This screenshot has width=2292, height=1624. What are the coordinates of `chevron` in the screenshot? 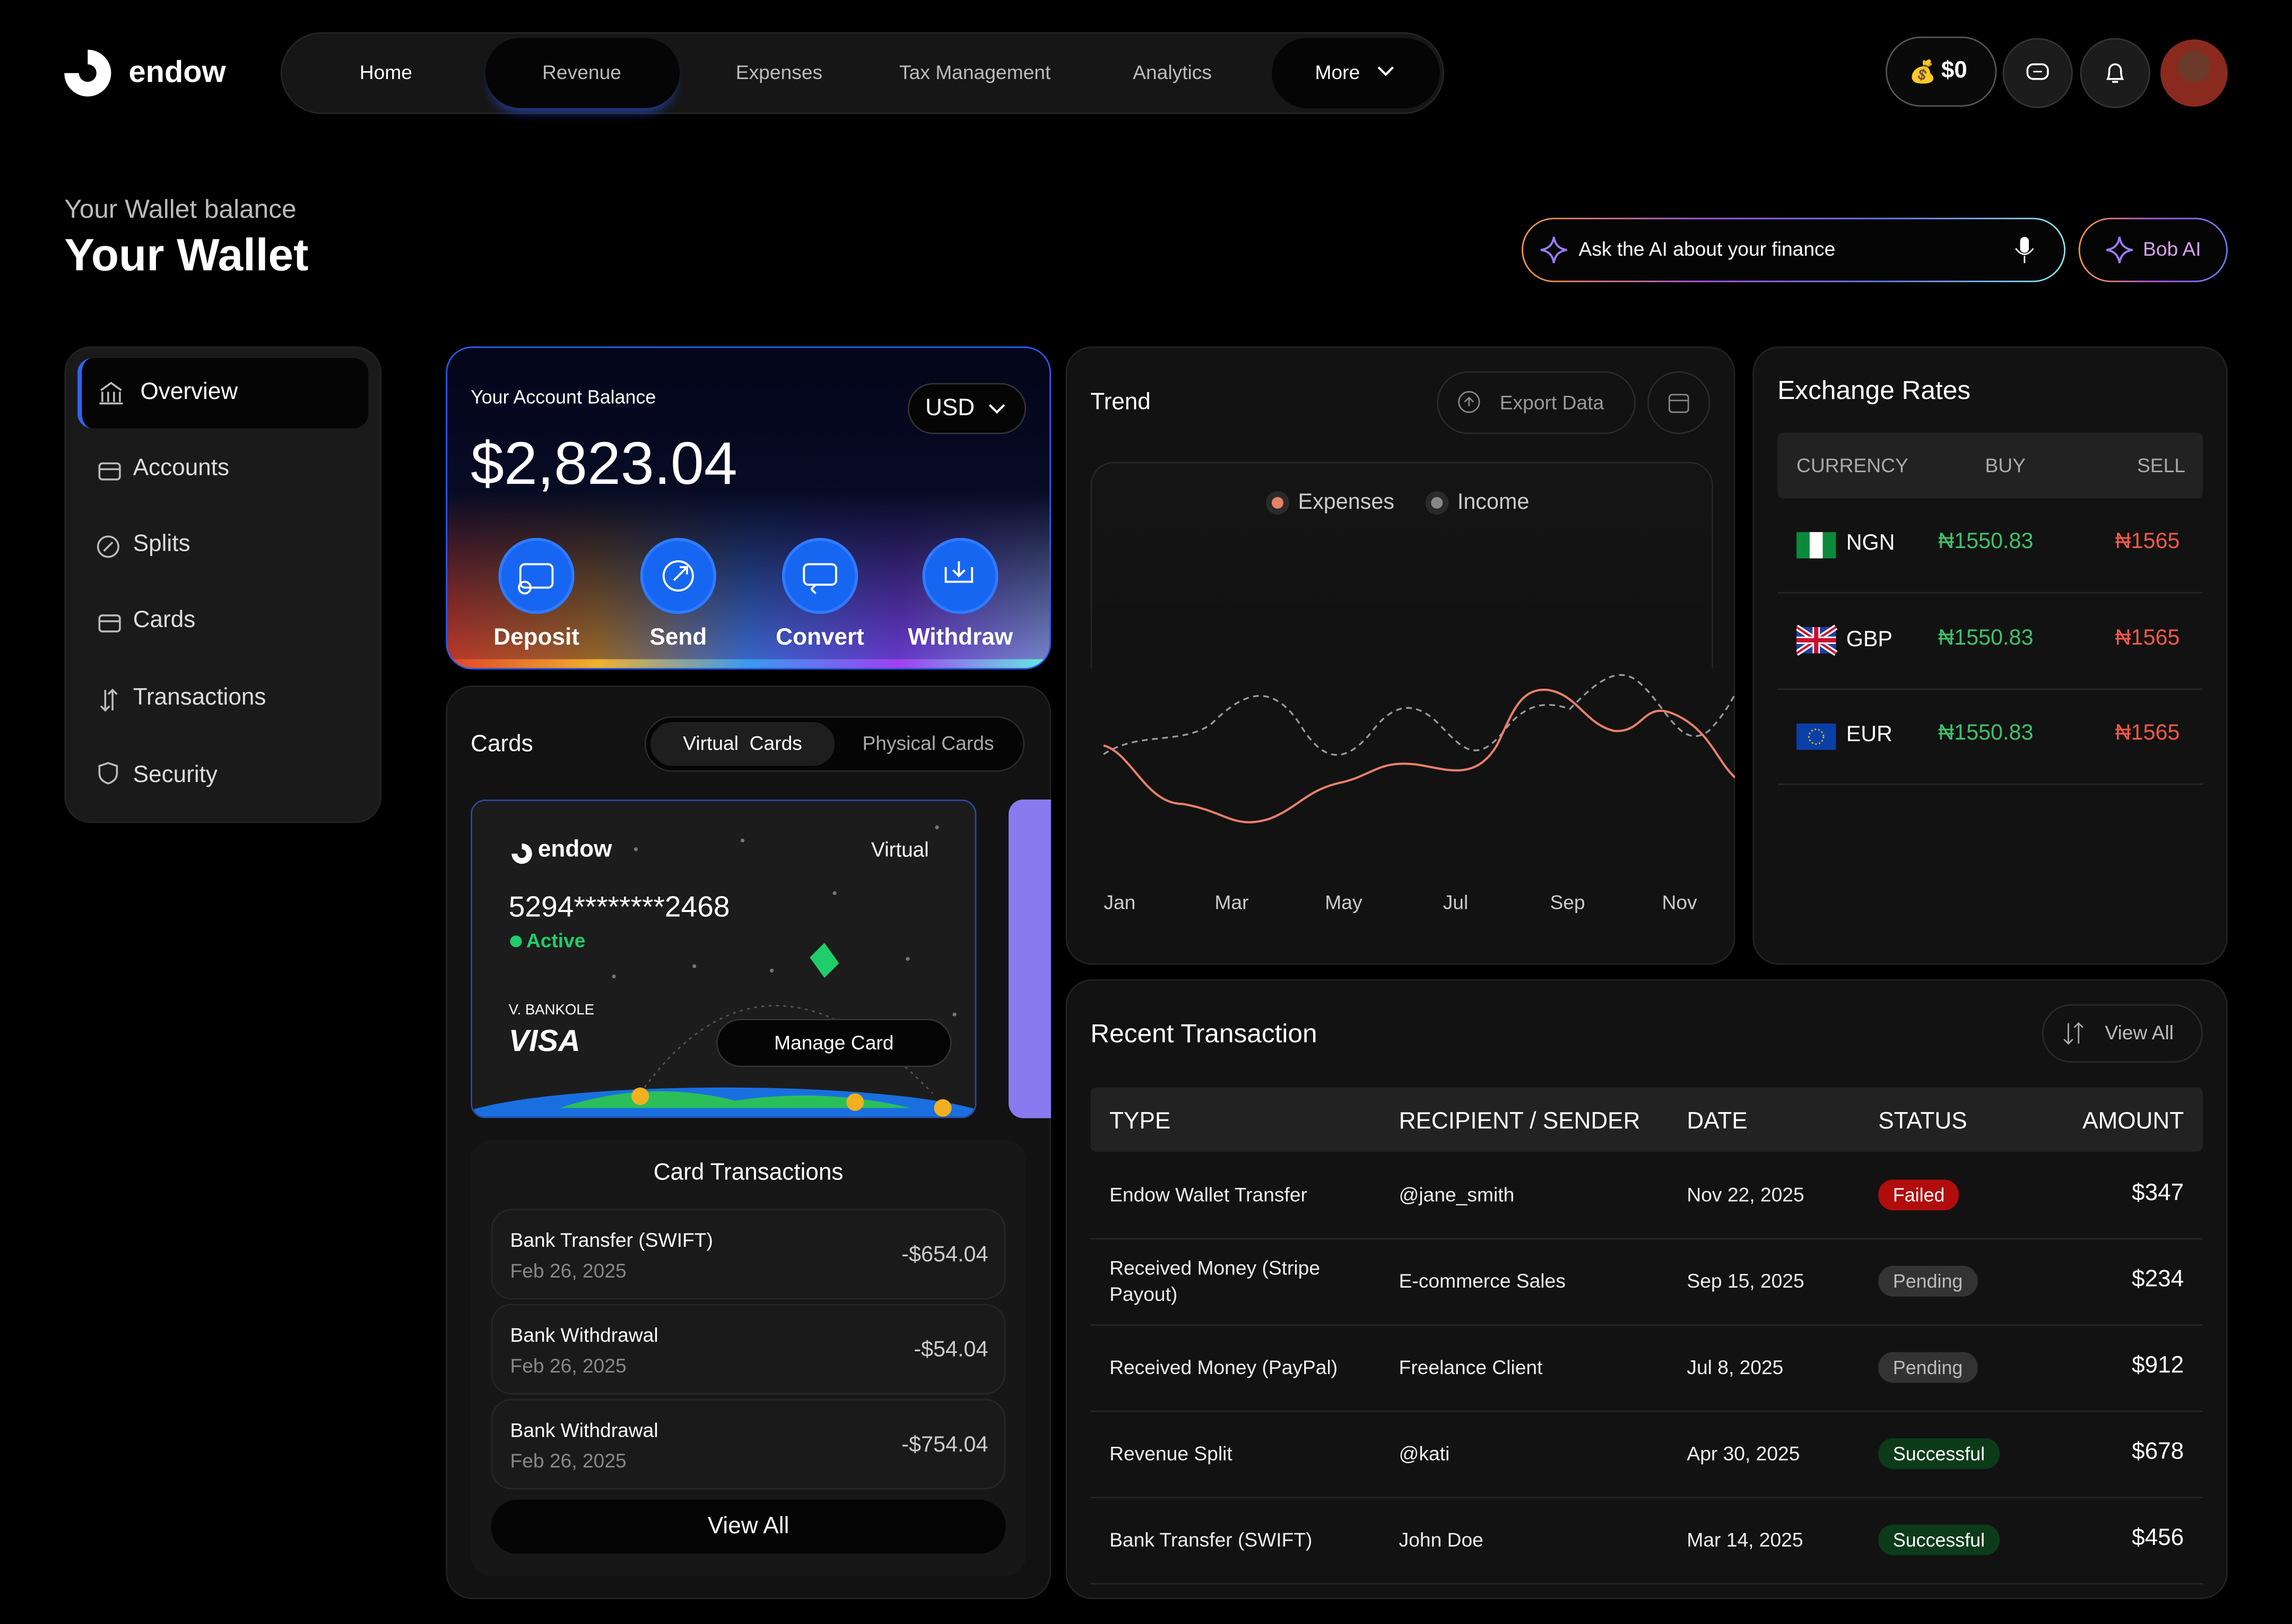 It's located at (996, 409).